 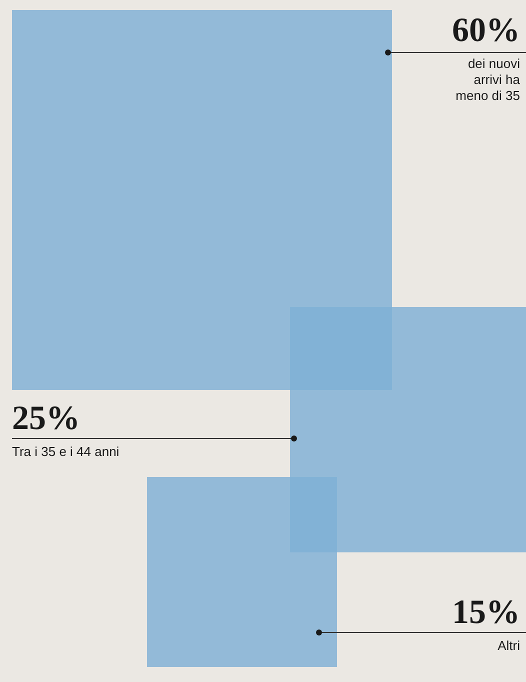 I want to click on category-label: Altri, so click(x=508, y=646).